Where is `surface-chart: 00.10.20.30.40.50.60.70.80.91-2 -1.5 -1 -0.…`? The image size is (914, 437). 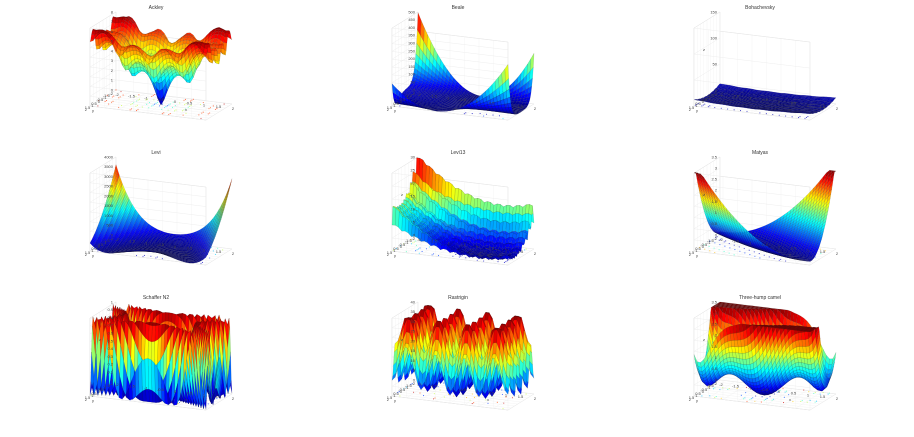
surface-chart: 00.10.20.30.40.50.60.70.80.91-2 -1.5 -1 -0.… is located at coordinates (160, 355).